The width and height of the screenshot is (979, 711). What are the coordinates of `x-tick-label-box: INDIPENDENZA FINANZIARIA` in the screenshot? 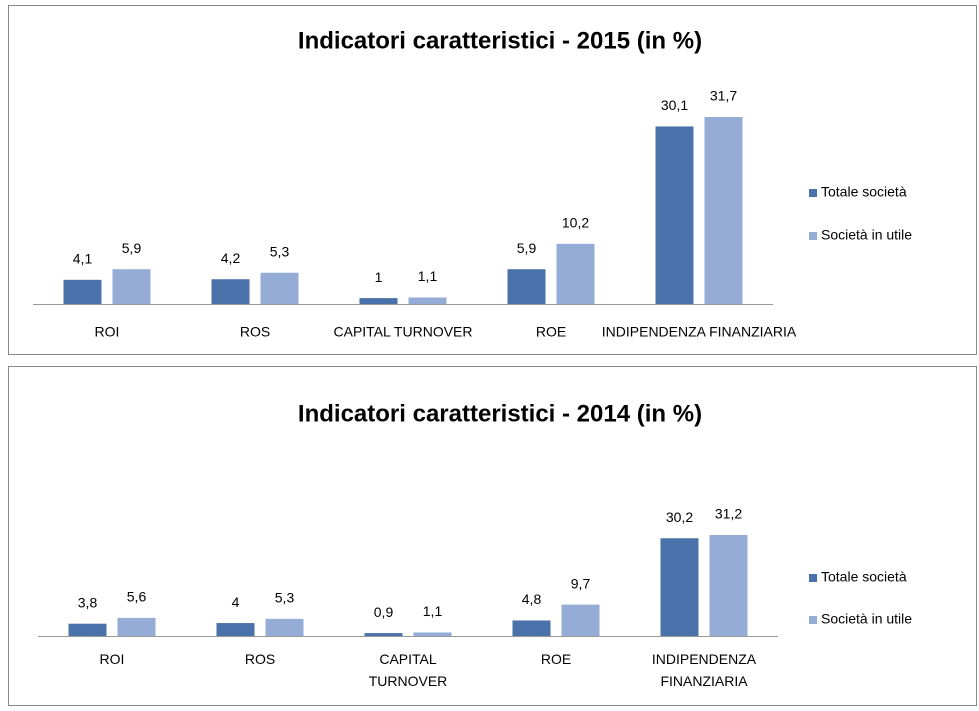 It's located at (704, 670).